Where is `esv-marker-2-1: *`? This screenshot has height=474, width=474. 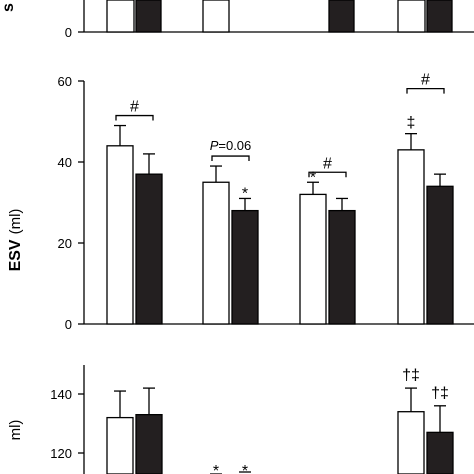 esv-marker-2-1: * is located at coordinates (245, 193).